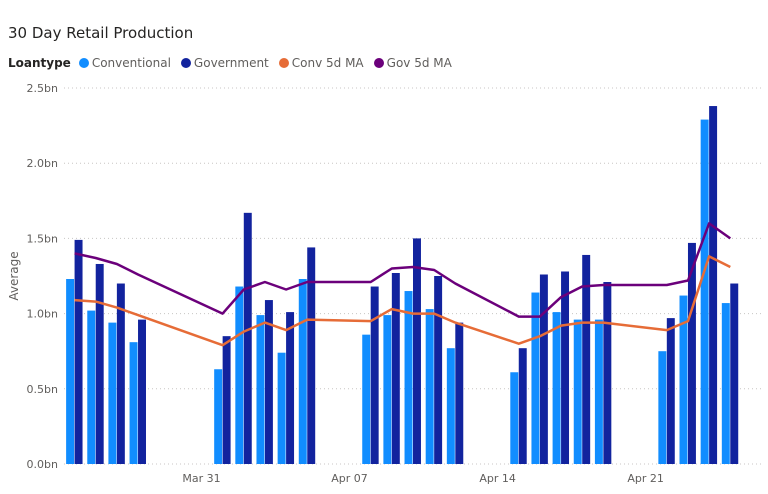 Image resolution: width=768 pixels, height=494 pixels. I want to click on x-tick-label: Apr 07, so click(349, 478).